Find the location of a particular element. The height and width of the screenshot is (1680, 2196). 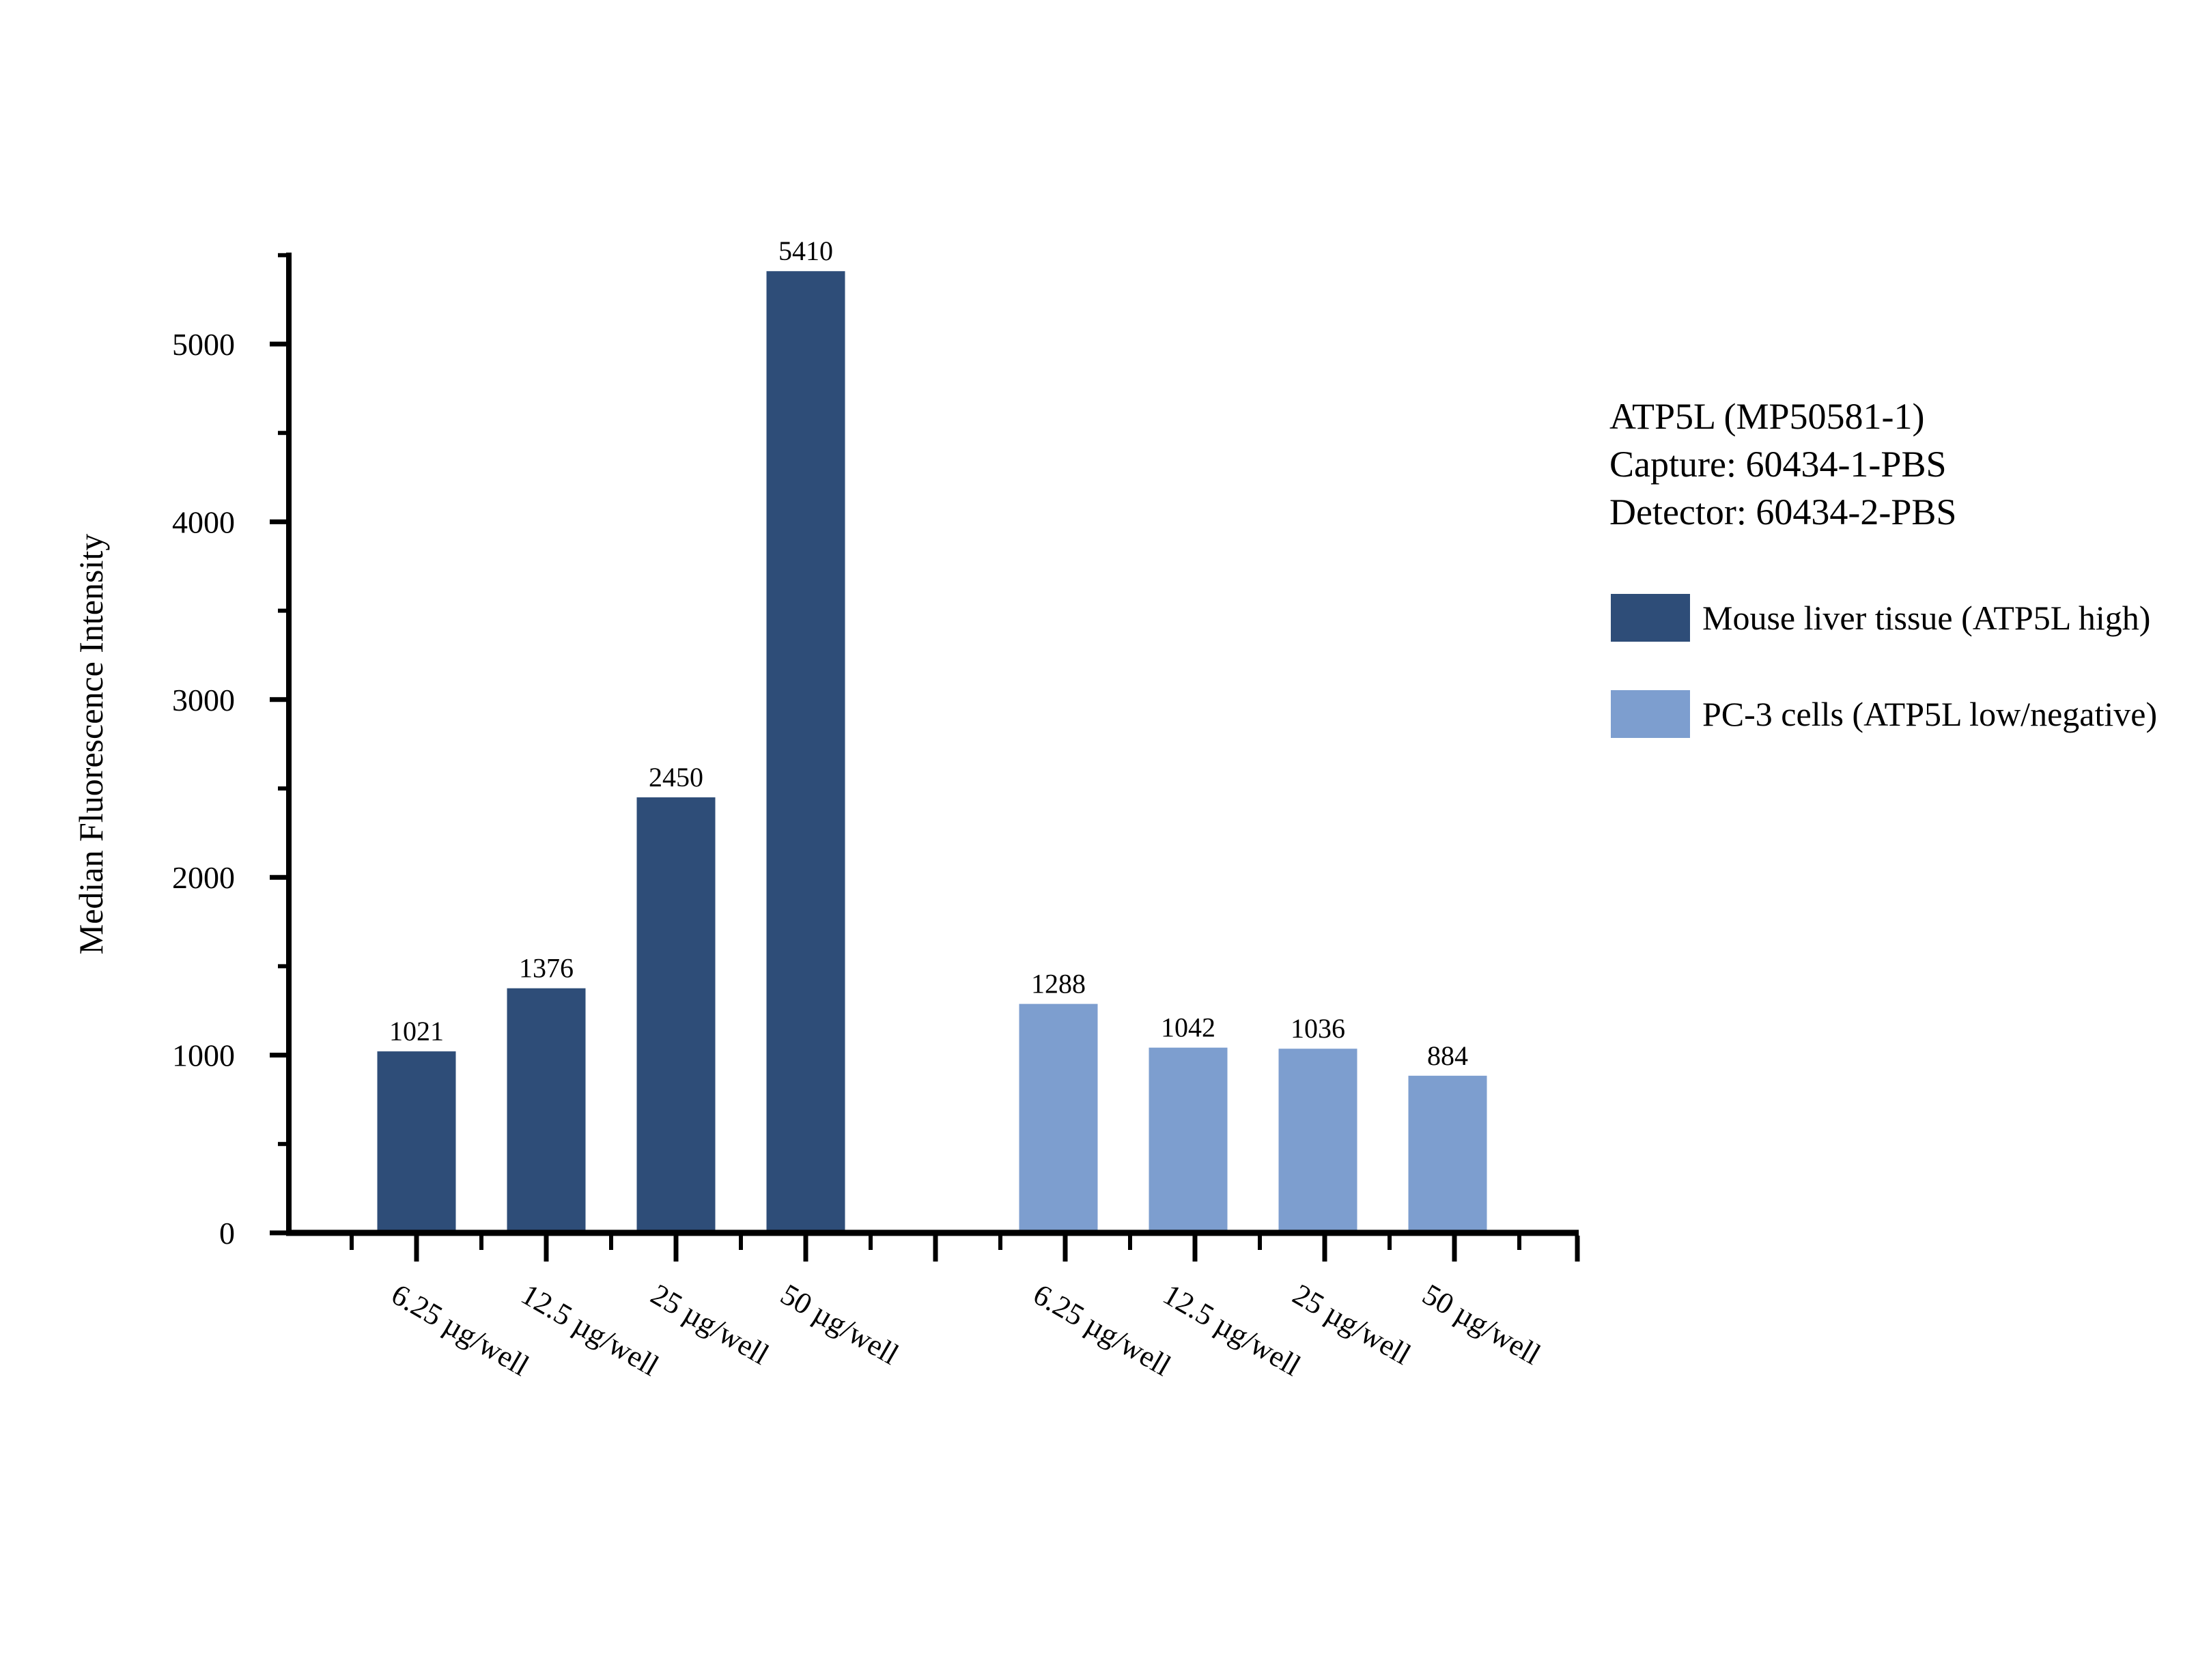

legend-swatch-mouse-liver-tissue is located at coordinates (1651, 618).